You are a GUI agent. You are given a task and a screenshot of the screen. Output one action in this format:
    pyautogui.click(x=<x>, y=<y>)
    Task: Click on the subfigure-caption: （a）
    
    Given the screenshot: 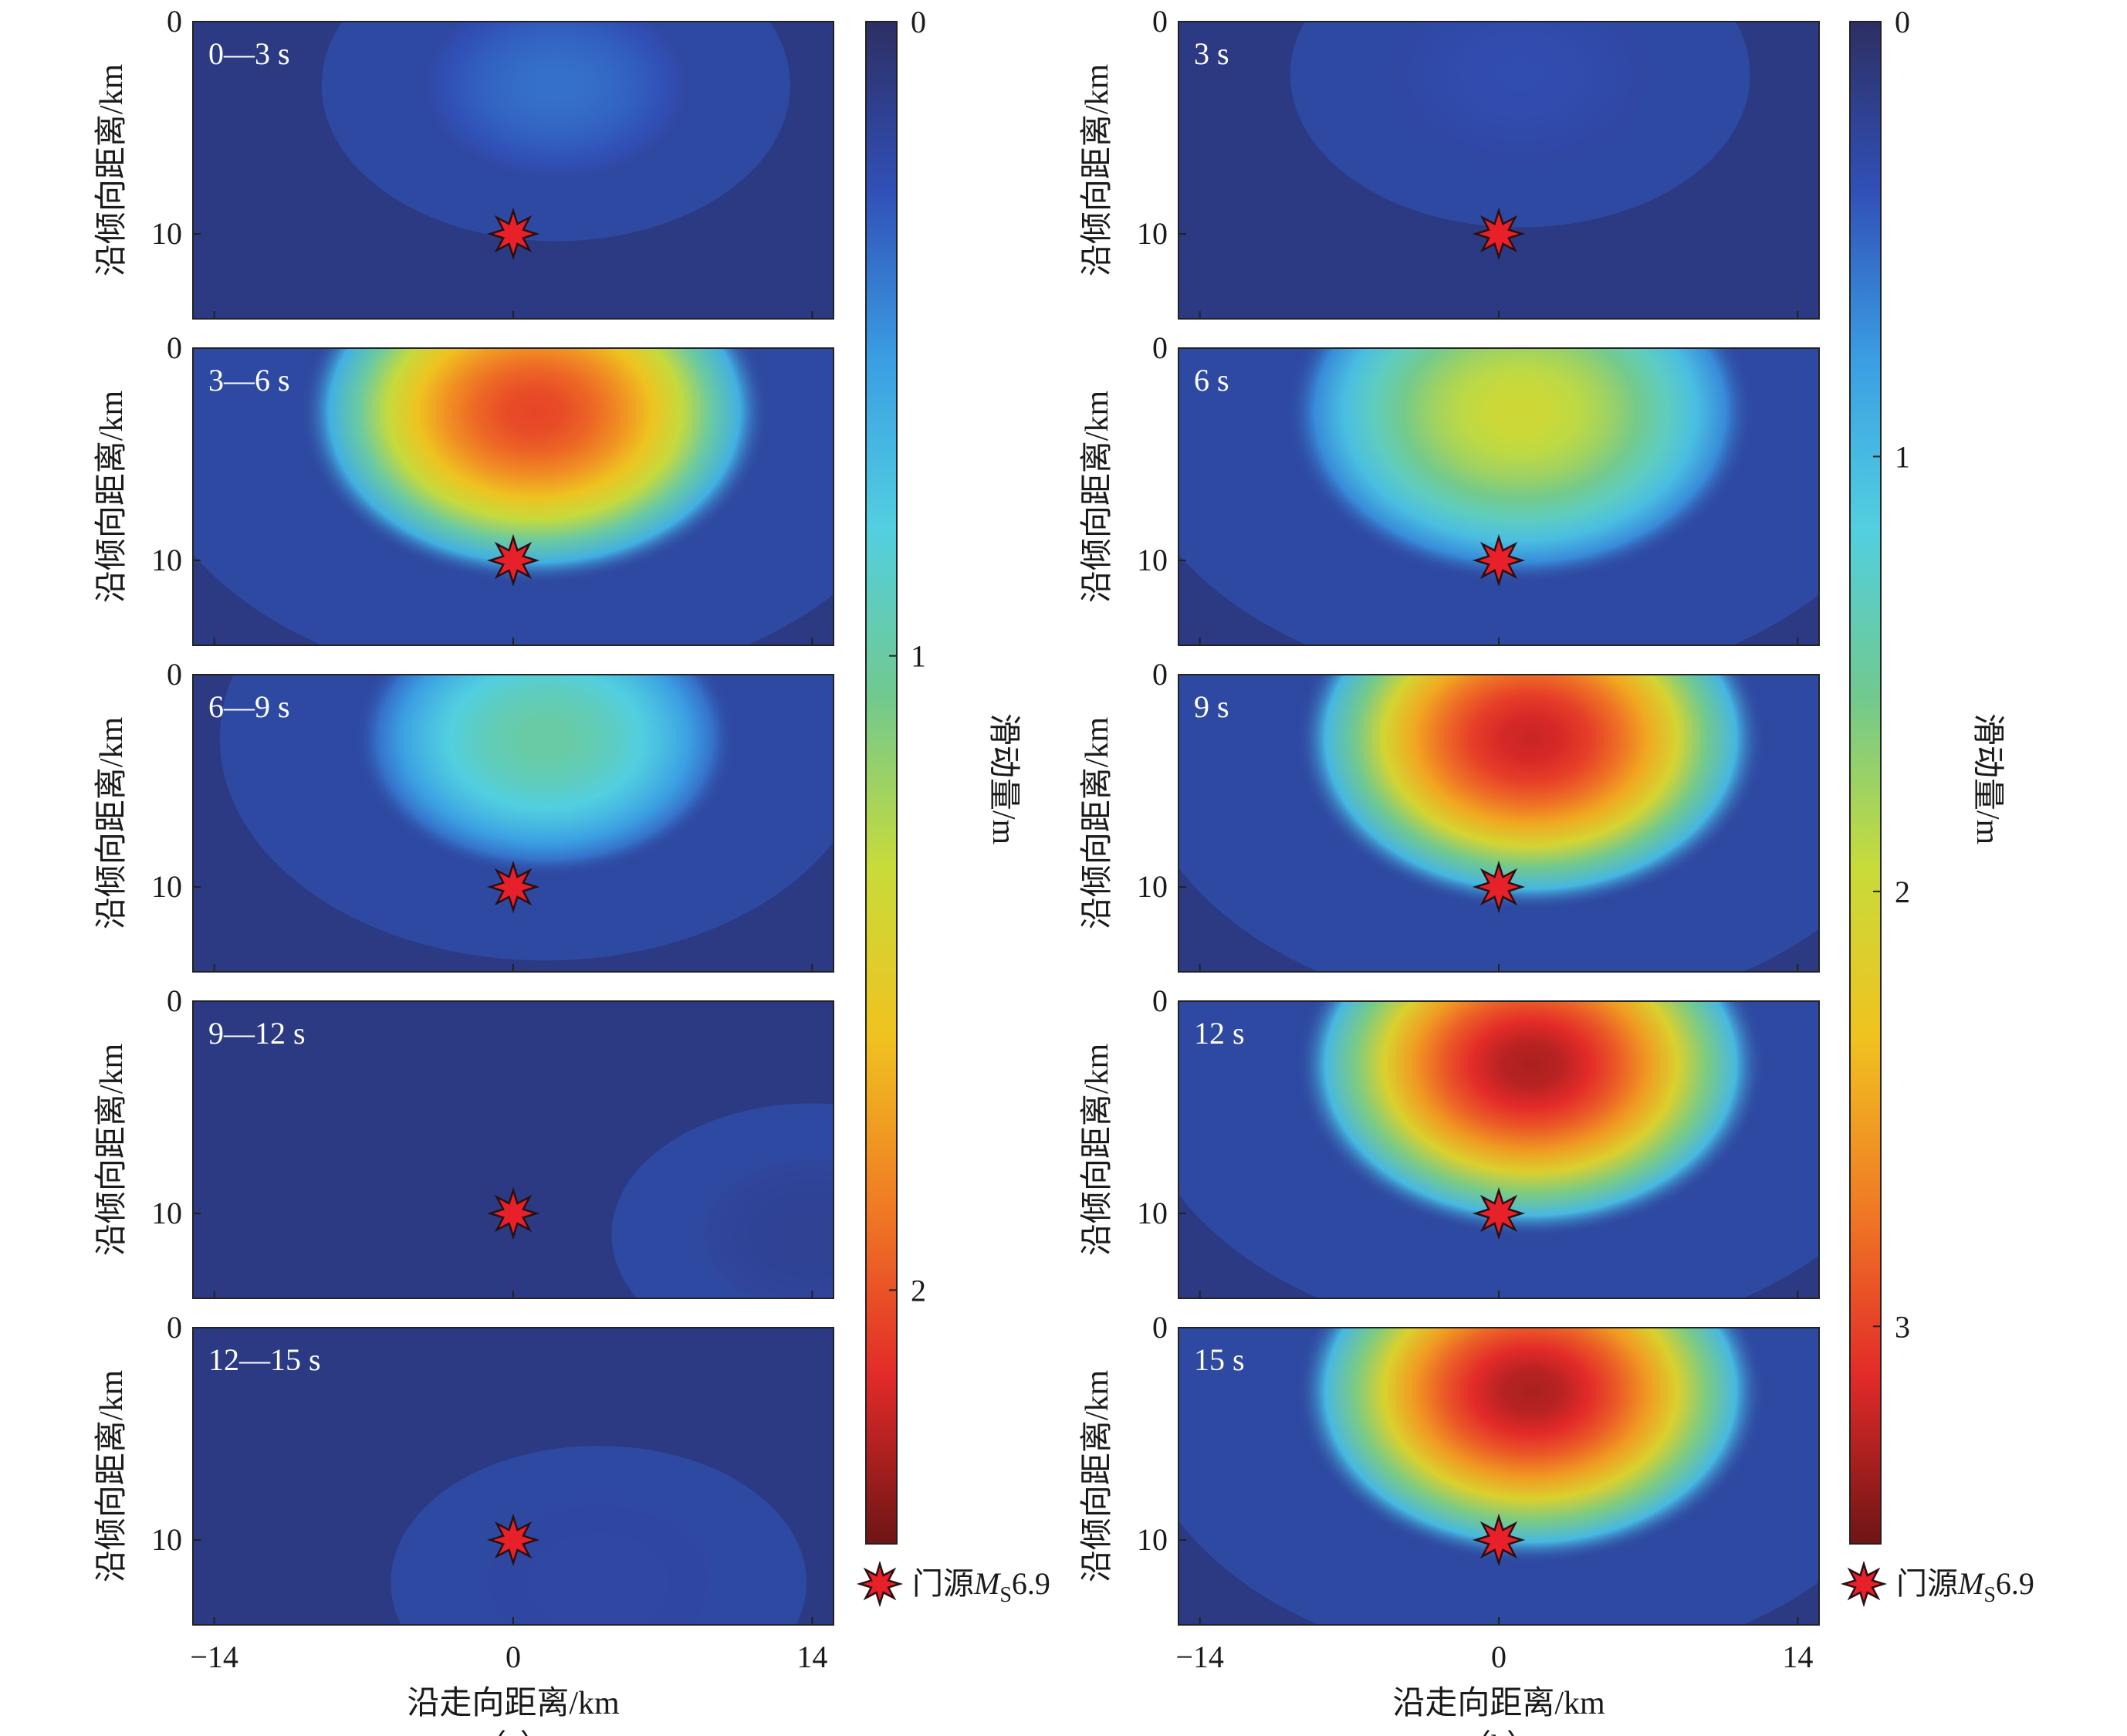 What is the action you would take?
    pyautogui.click(x=513, y=1732)
    